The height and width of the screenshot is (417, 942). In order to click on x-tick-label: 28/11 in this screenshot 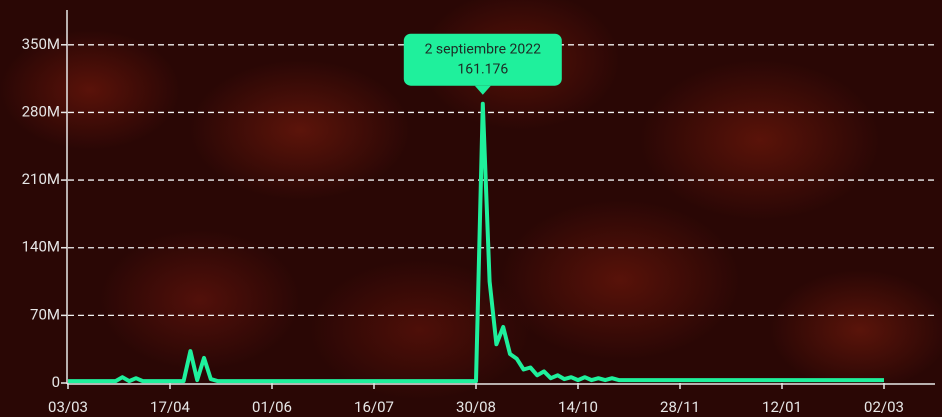, I will do `click(680, 407)`.